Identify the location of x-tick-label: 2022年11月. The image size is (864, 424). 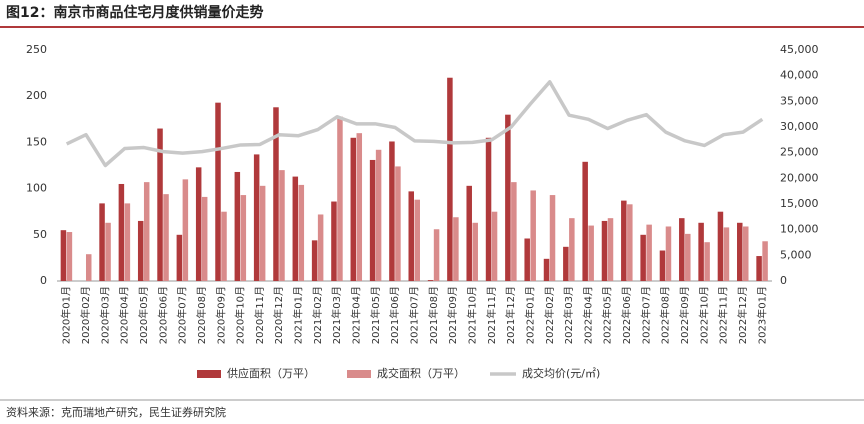
(723, 315).